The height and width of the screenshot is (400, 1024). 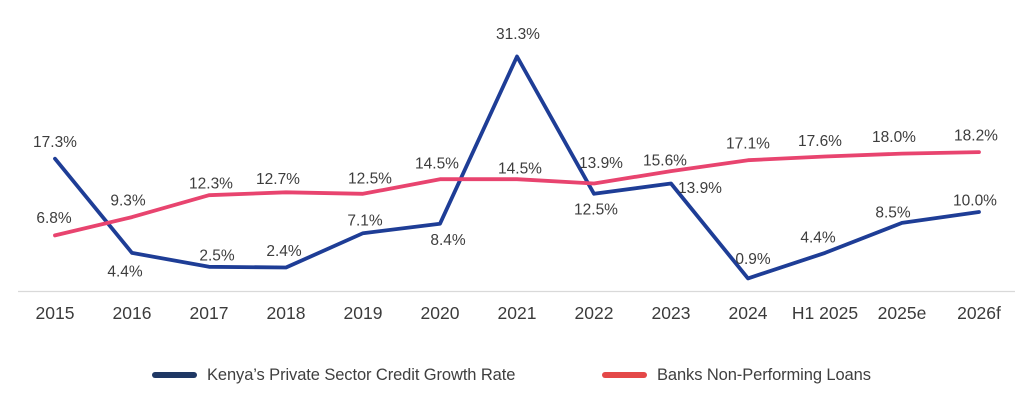 What do you see at coordinates (671, 313) in the screenshot?
I see `x-tick-label: 2023` at bounding box center [671, 313].